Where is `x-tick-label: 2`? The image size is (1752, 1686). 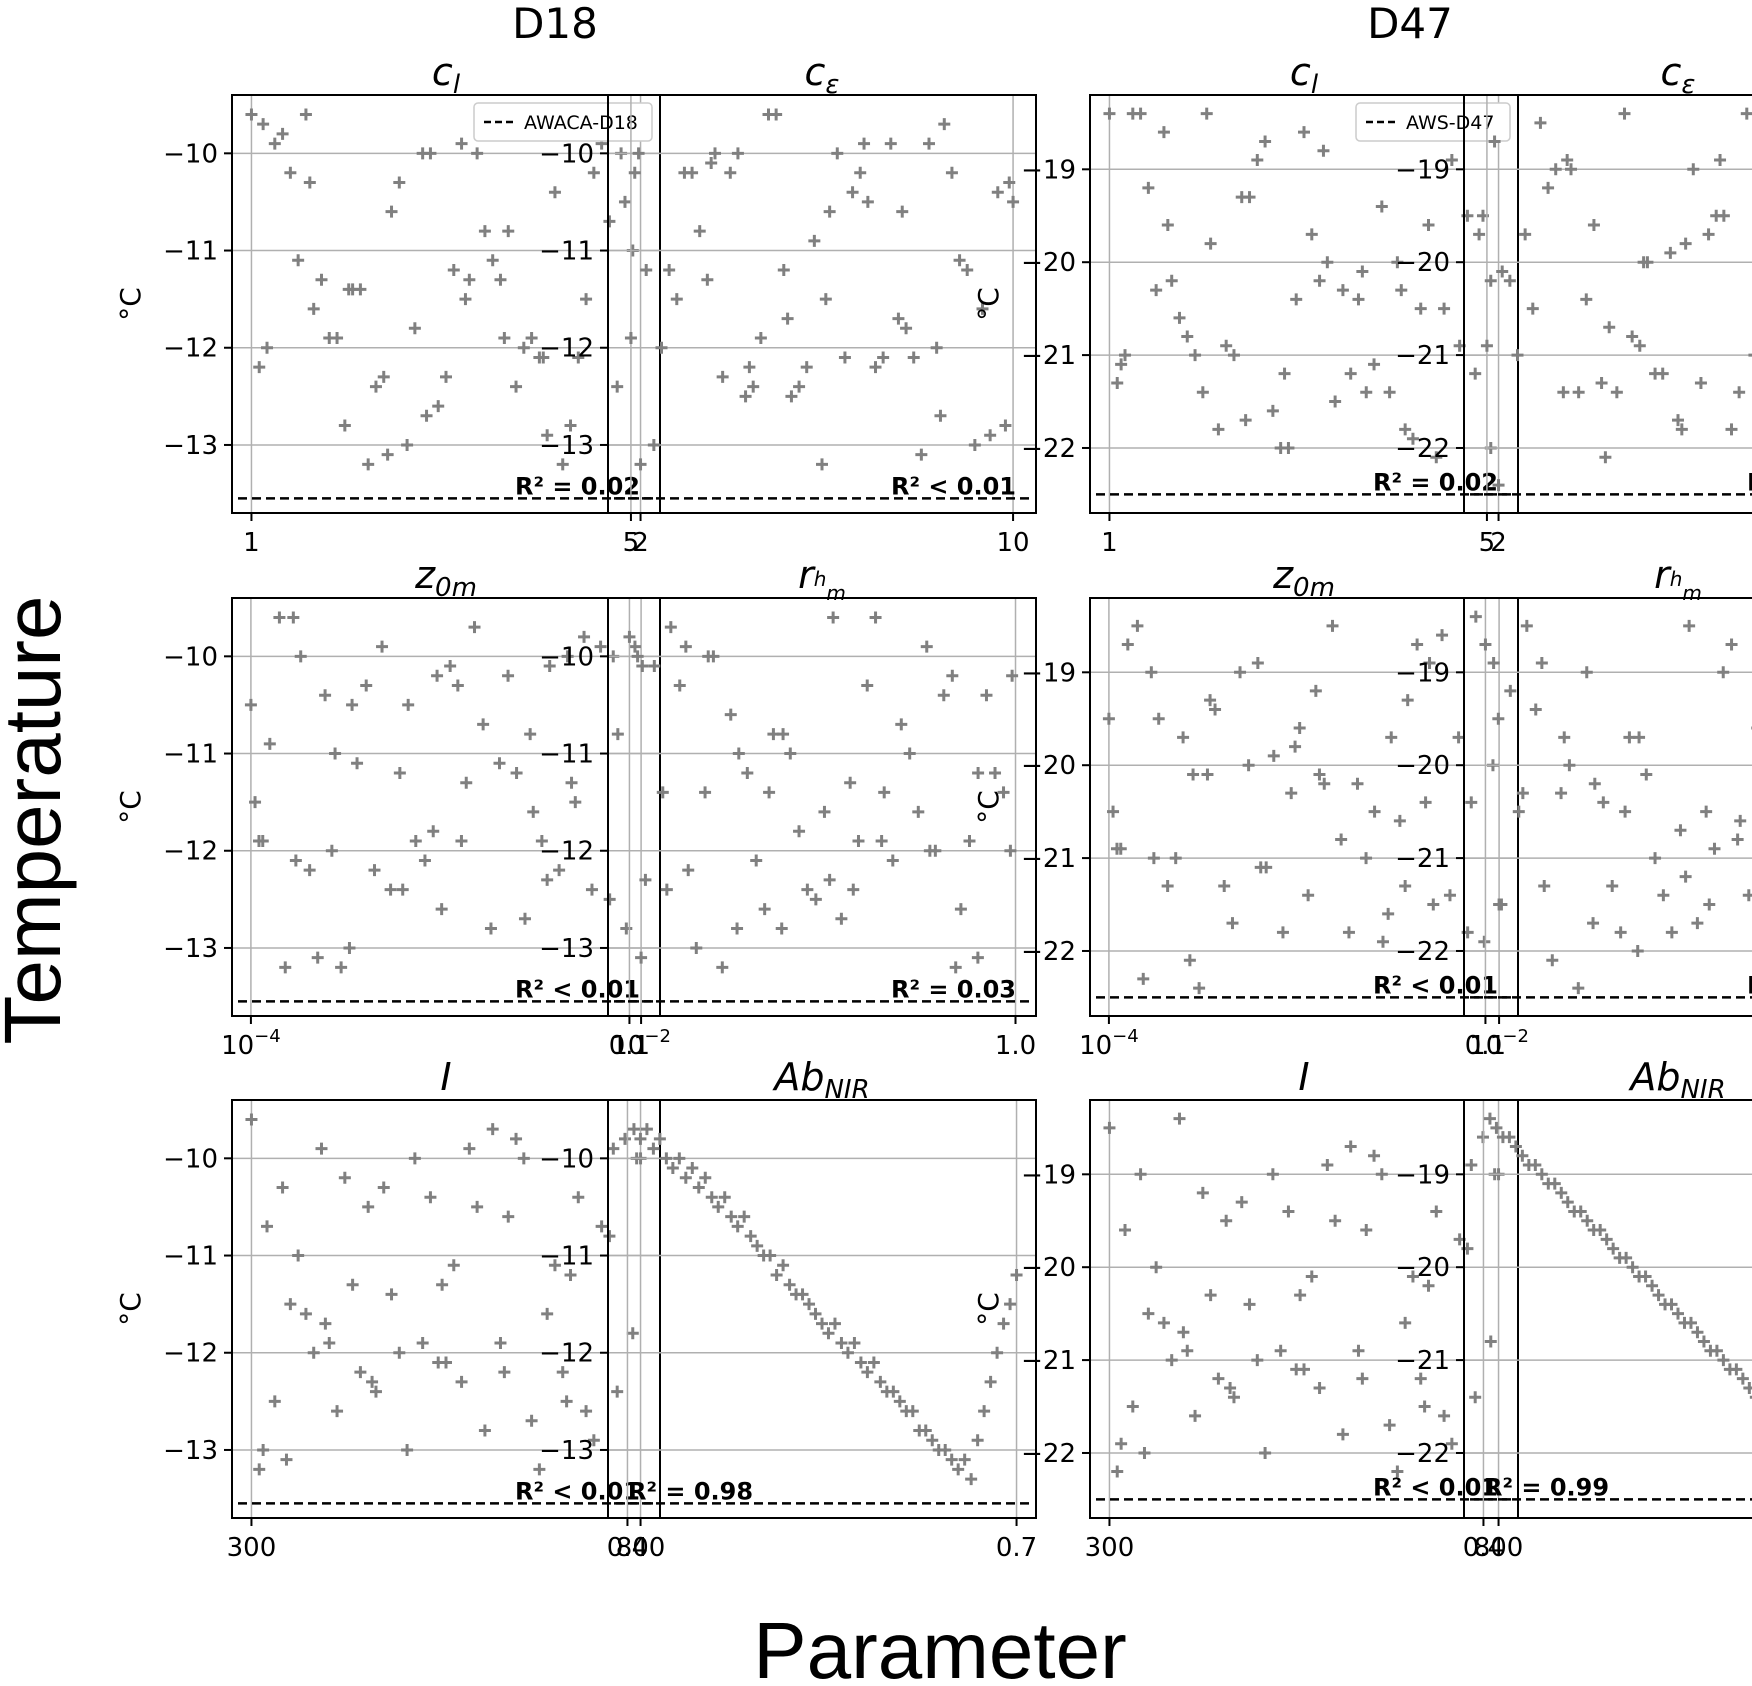
x-tick-label: 2 is located at coordinates (640, 543).